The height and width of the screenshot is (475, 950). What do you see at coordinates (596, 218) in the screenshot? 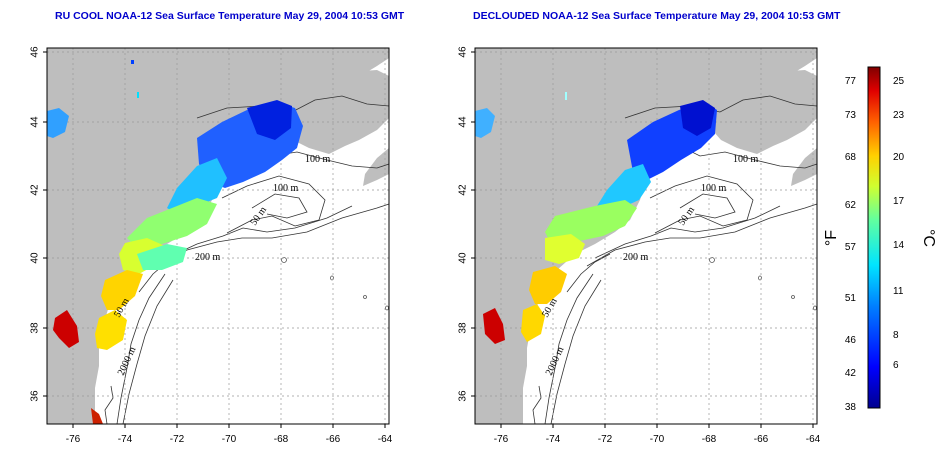
I see `right-sst-field` at bounding box center [596, 218].